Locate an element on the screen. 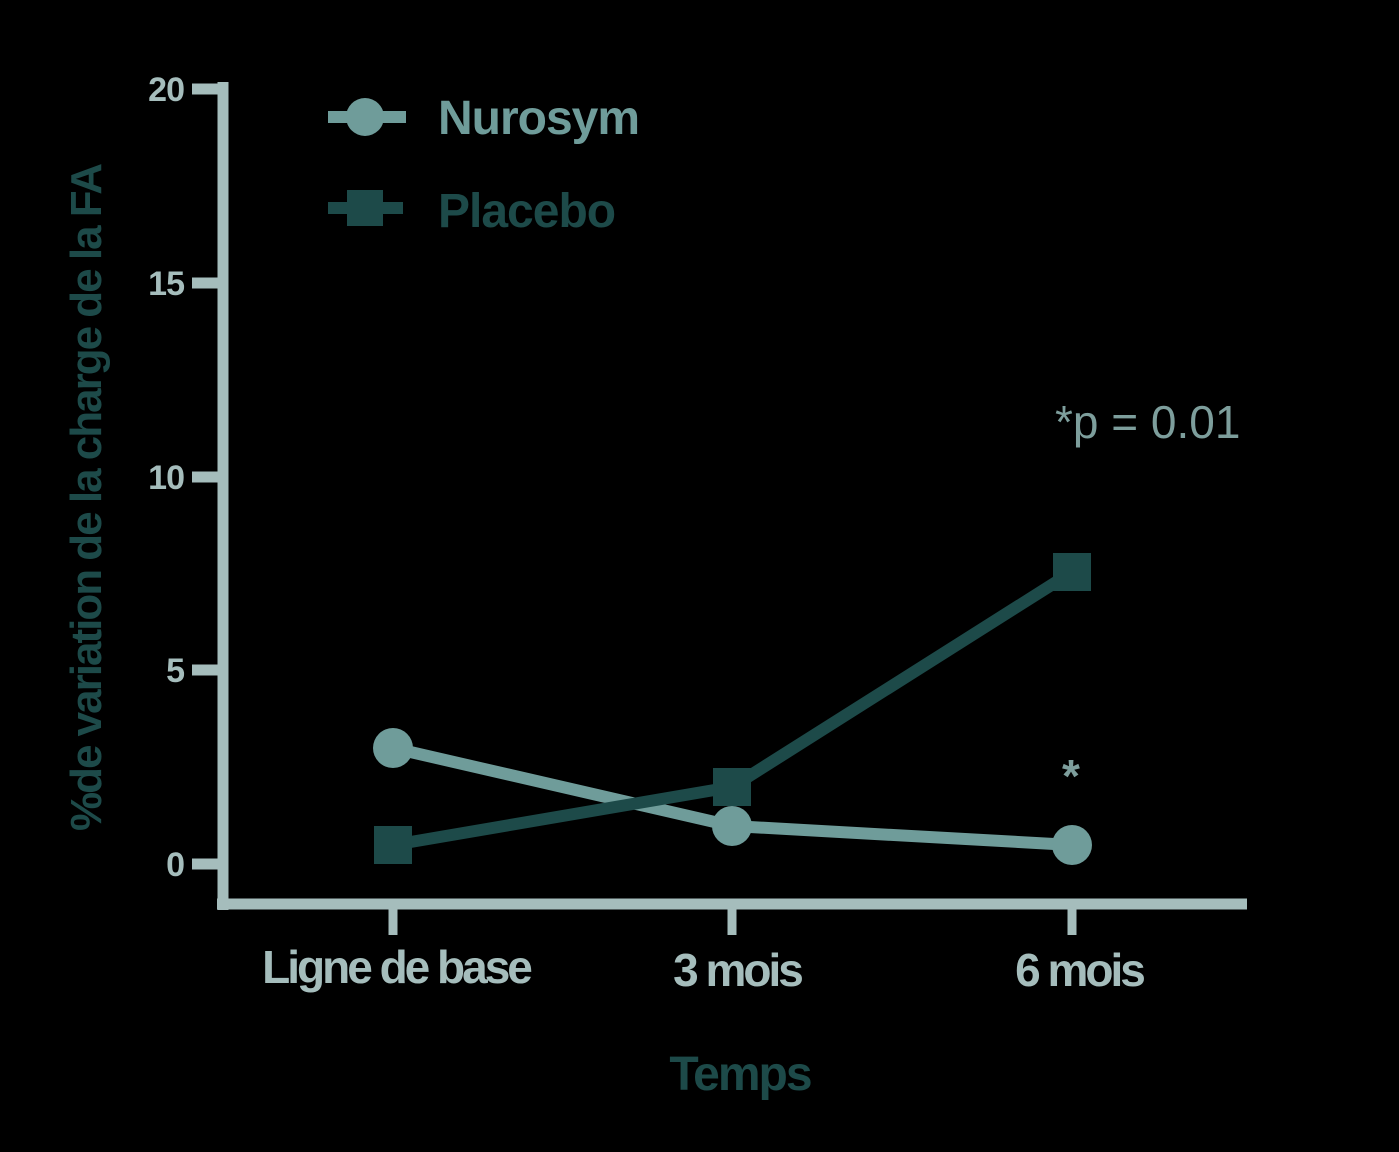 This screenshot has height=1152, width=1399. y-tick-label: 10 is located at coordinates (166, 478).